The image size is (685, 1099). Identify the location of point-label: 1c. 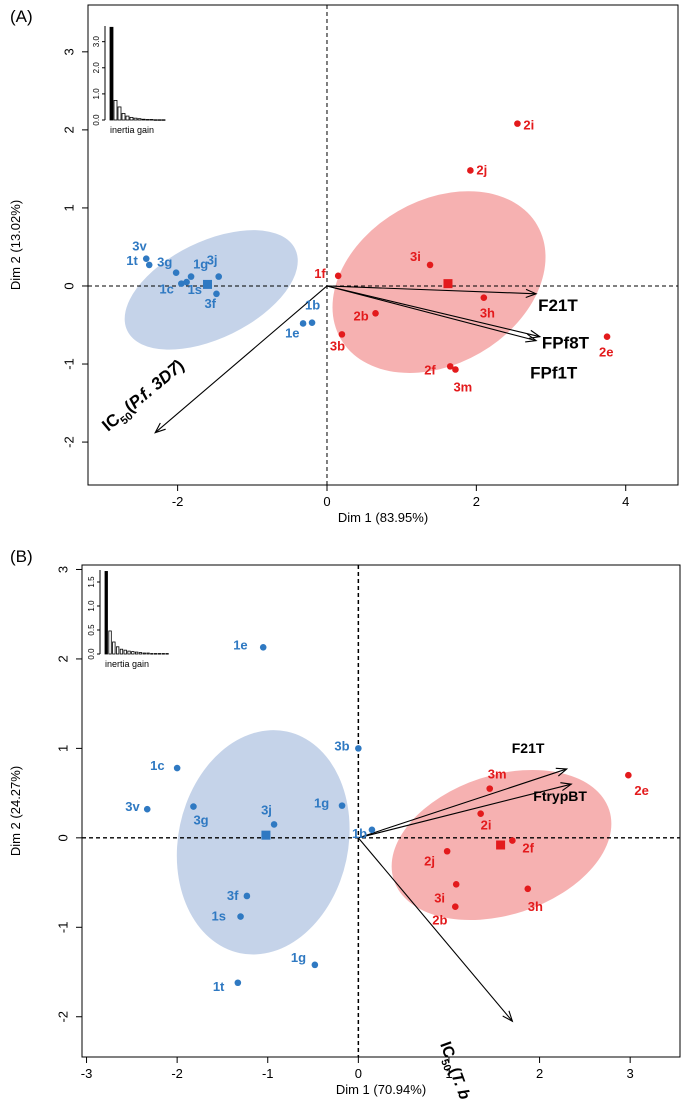
(157, 765).